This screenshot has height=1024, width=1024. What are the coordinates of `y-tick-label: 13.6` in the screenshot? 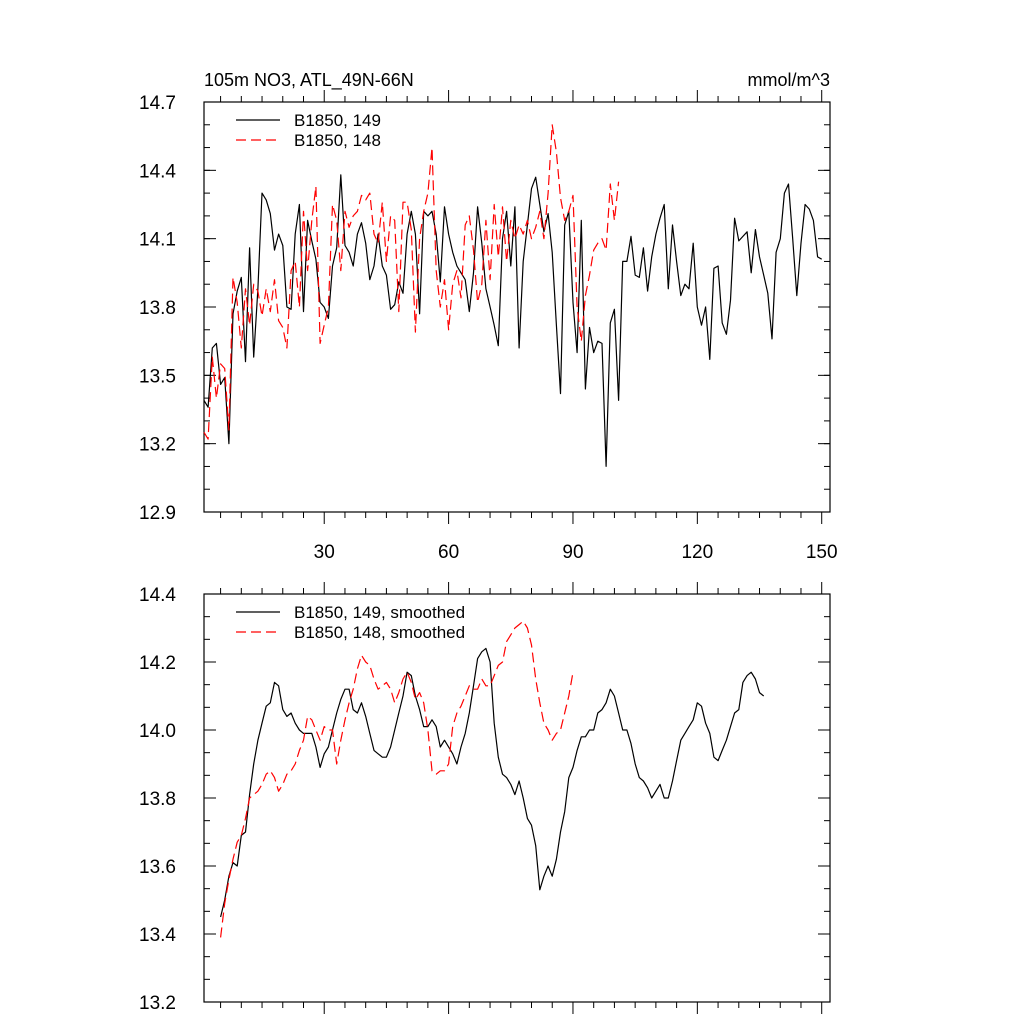 It's located at (157, 867).